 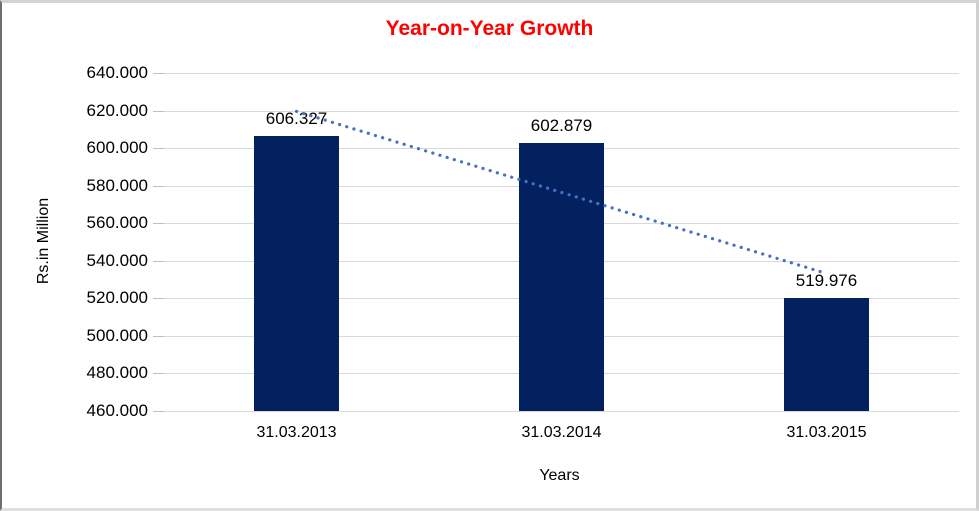 What do you see at coordinates (117, 298) in the screenshot?
I see `y-tick-label: 520.000` at bounding box center [117, 298].